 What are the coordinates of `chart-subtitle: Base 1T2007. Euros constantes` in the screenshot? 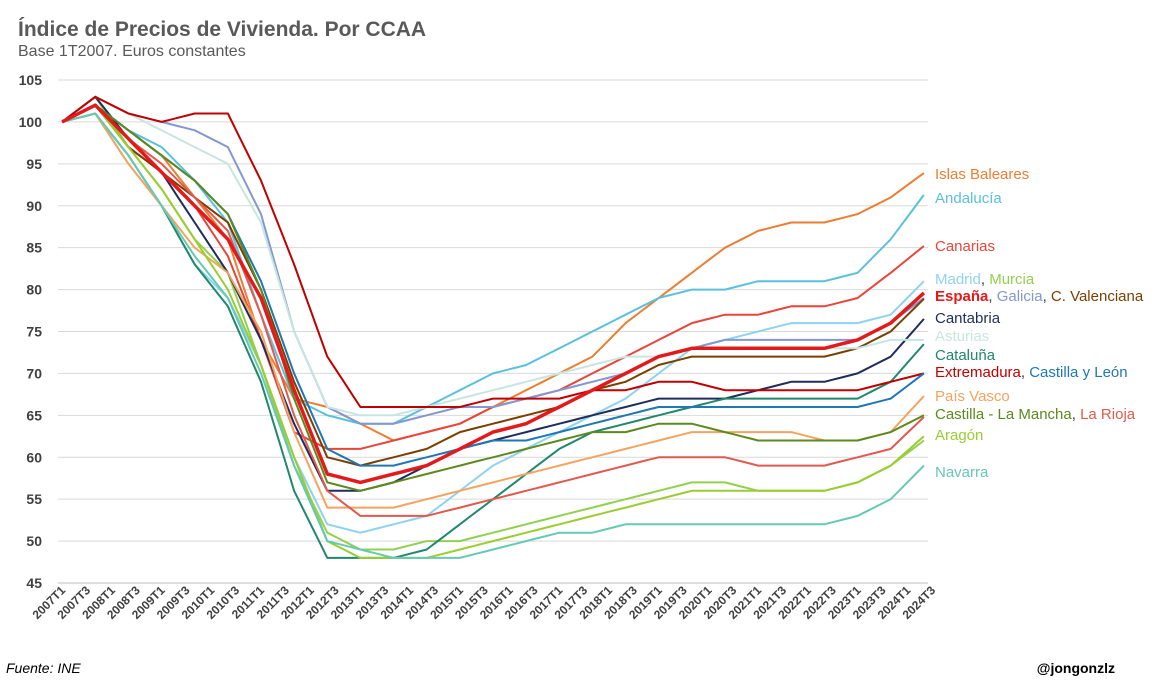 It's located at (132, 51).